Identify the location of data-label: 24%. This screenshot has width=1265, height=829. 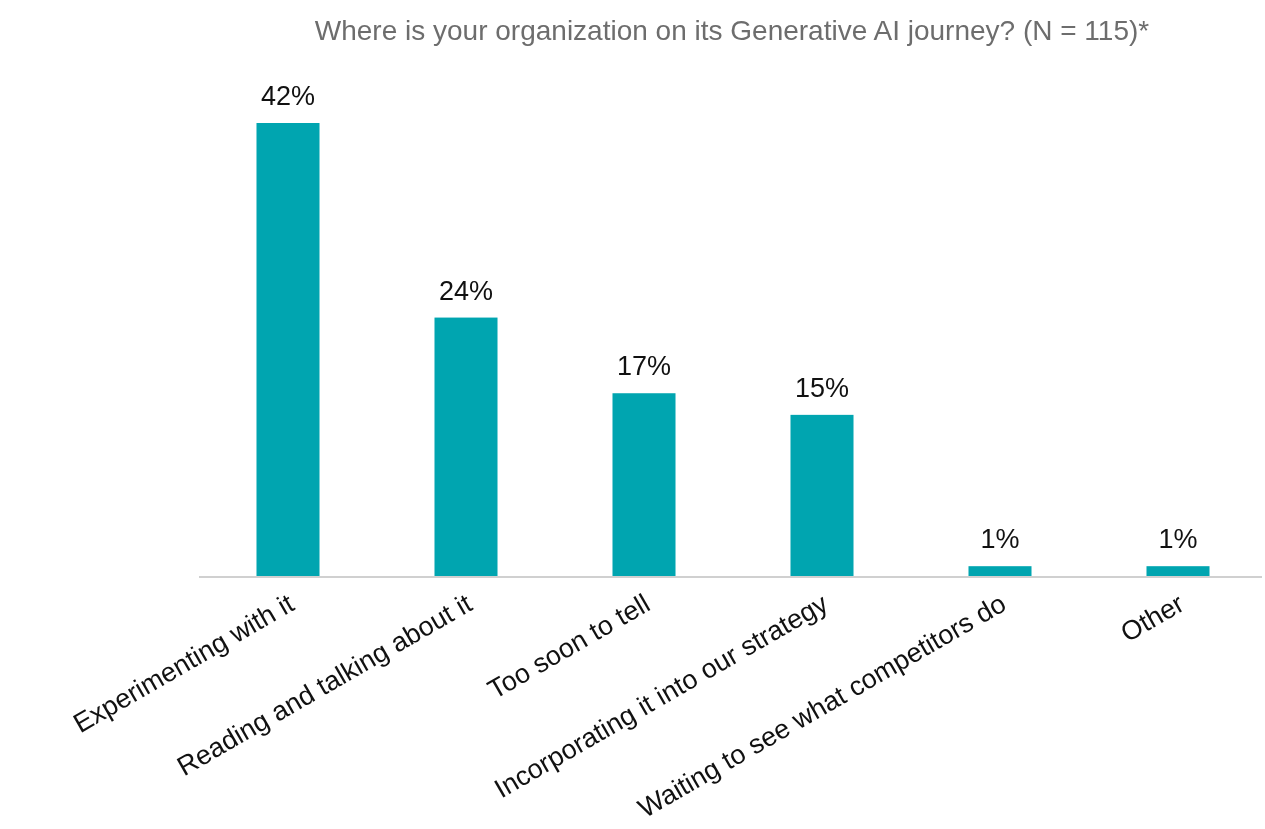
(466, 290).